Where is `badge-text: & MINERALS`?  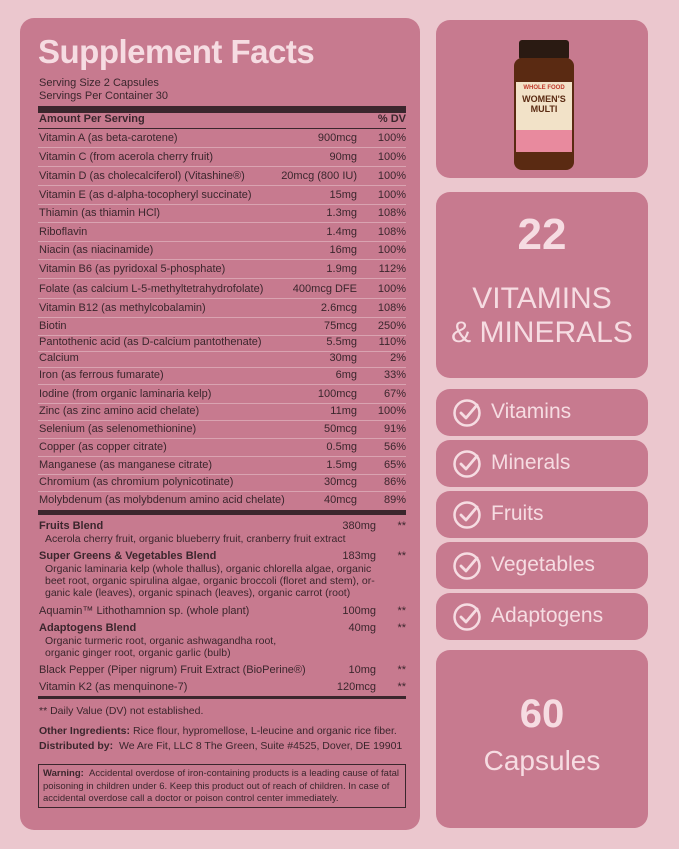
badge-text: & MINERALS is located at coordinates (542, 332).